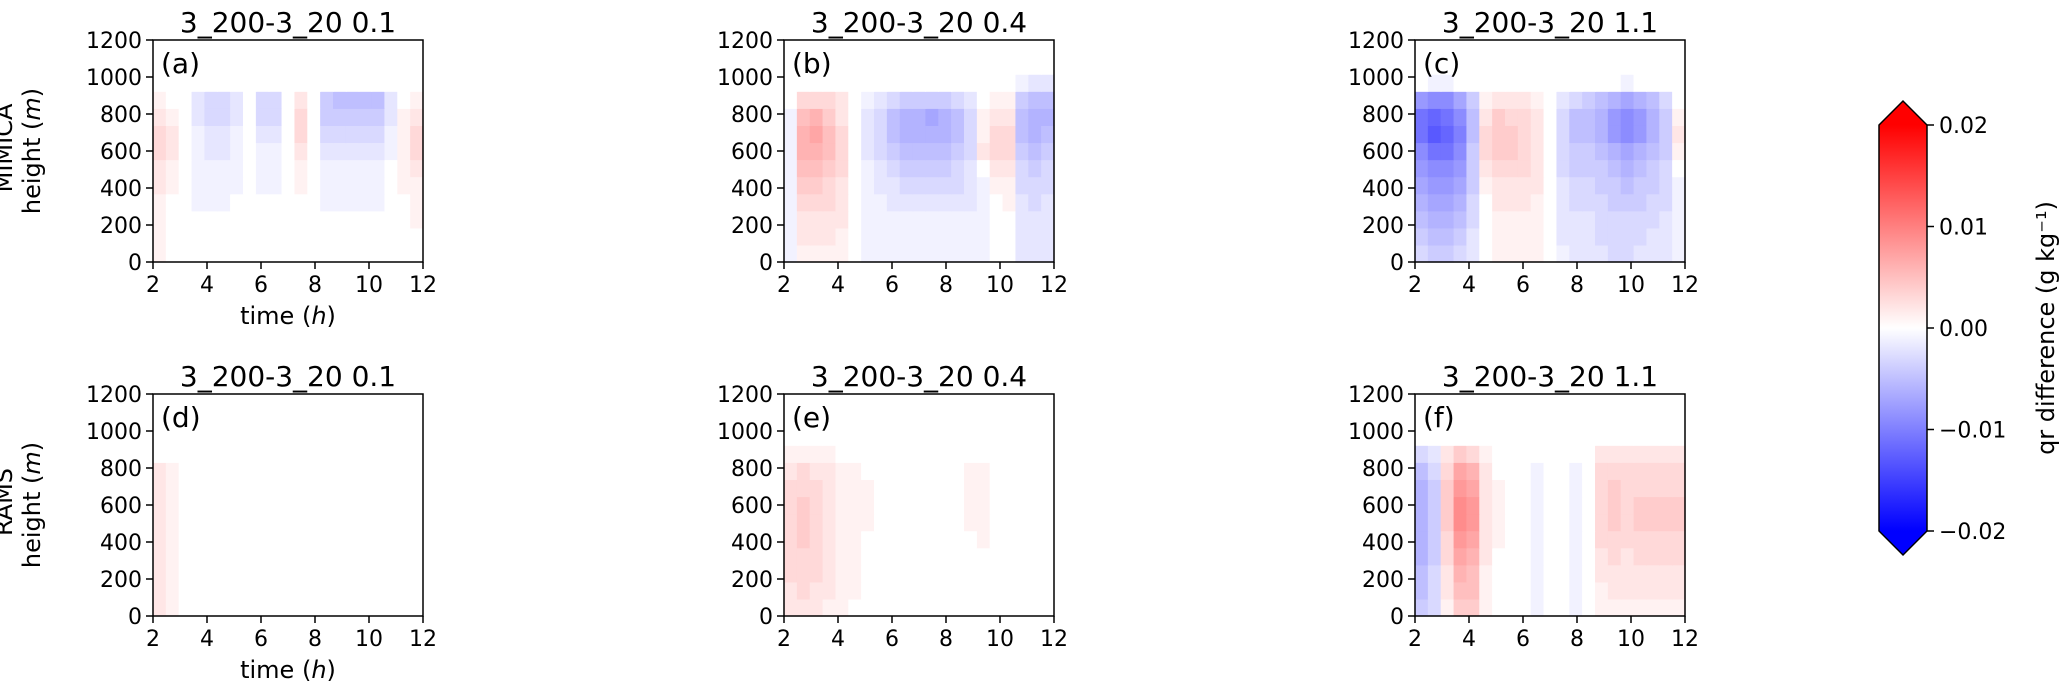  What do you see at coordinates (1942, 328) in the screenshot?
I see `colorbar: 0.020.010.00−0.01−0.02` at bounding box center [1942, 328].